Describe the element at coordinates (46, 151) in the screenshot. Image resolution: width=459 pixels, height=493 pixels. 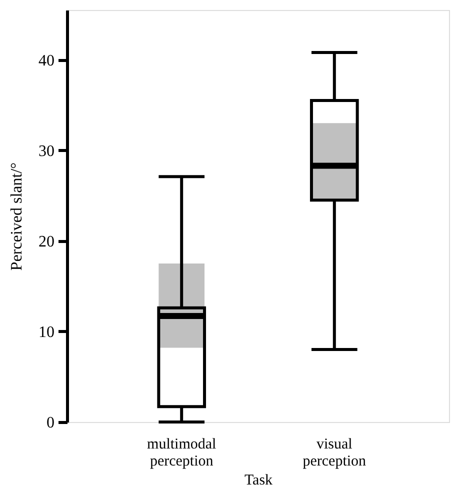
I see `y-tick-label: 30` at that location.